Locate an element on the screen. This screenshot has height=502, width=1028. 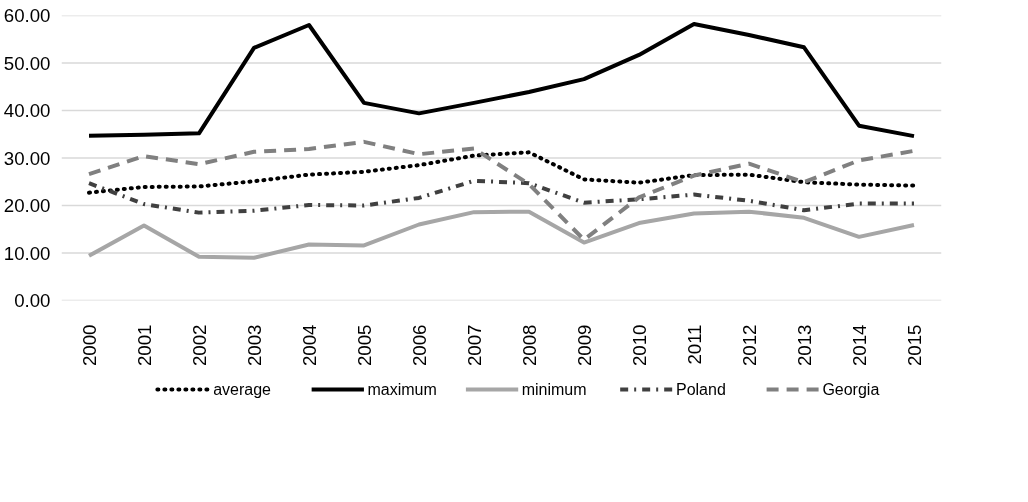
legend-label: average is located at coordinates (242, 389).